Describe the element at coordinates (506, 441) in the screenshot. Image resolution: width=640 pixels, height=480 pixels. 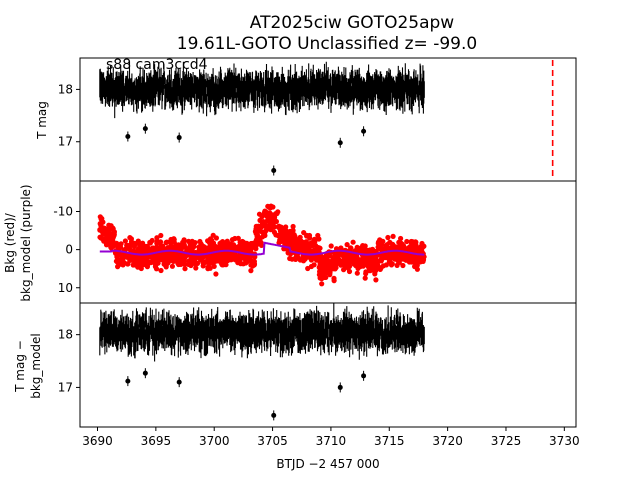
I see `x-tick-label: 3725` at that location.